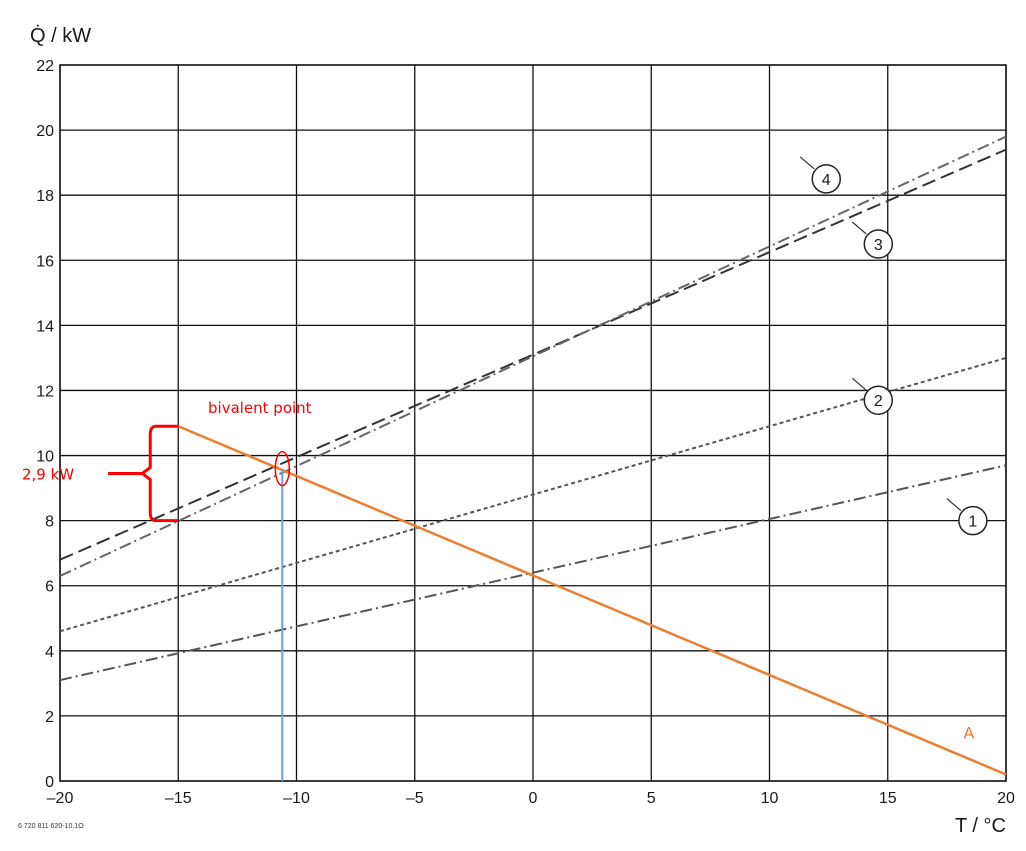  Describe the element at coordinates (45, 326) in the screenshot. I see `y-tick-label: 14` at that location.